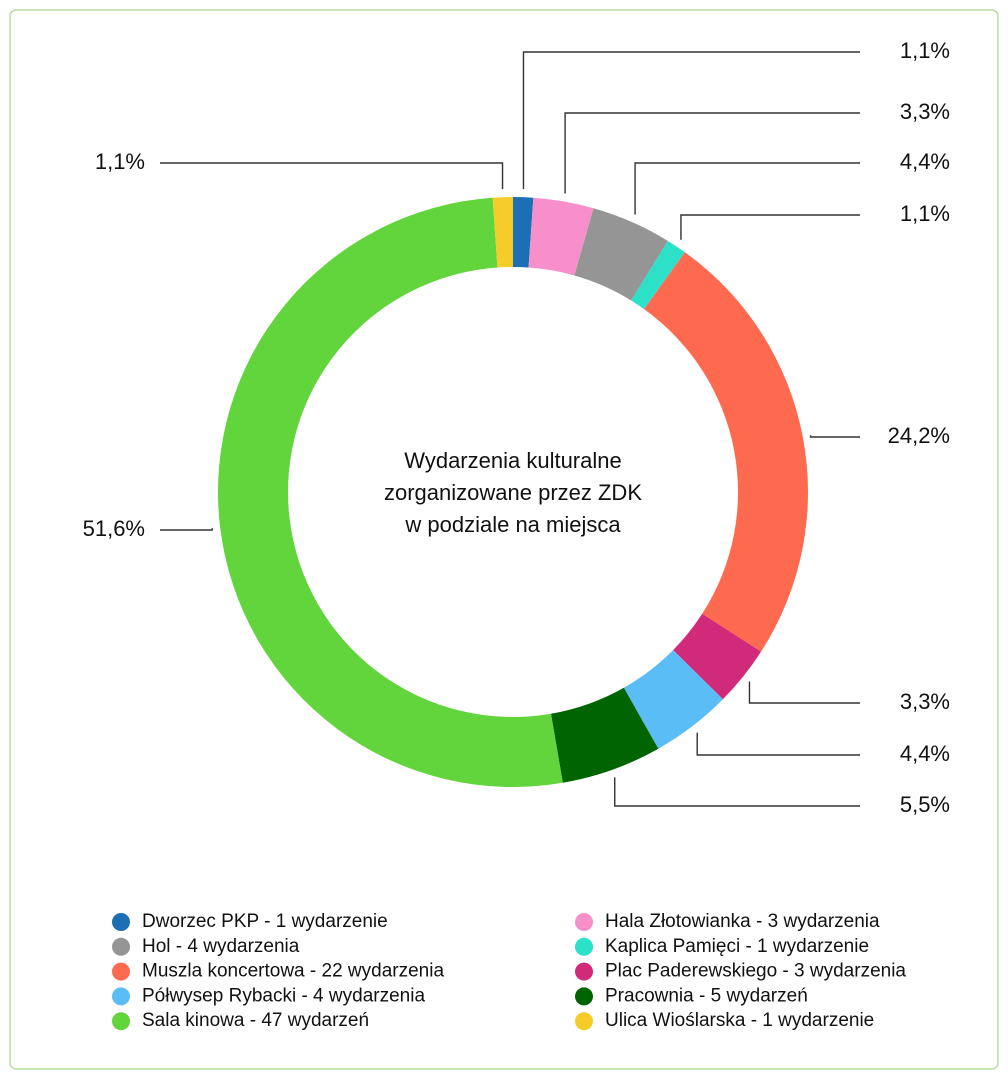  I want to click on chart-title: Wydarzenia kulturalne, so click(512, 460).